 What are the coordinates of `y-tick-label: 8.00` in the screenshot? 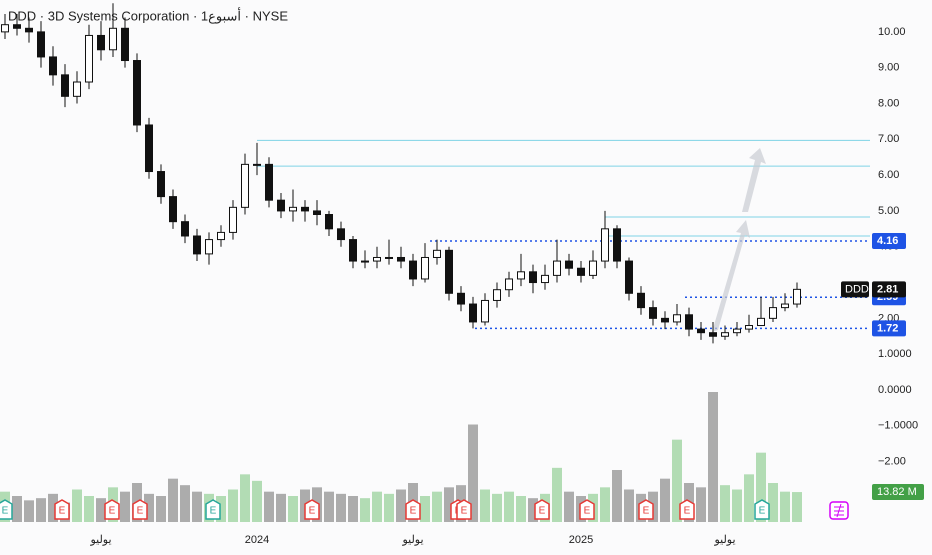 It's located at (888, 103).